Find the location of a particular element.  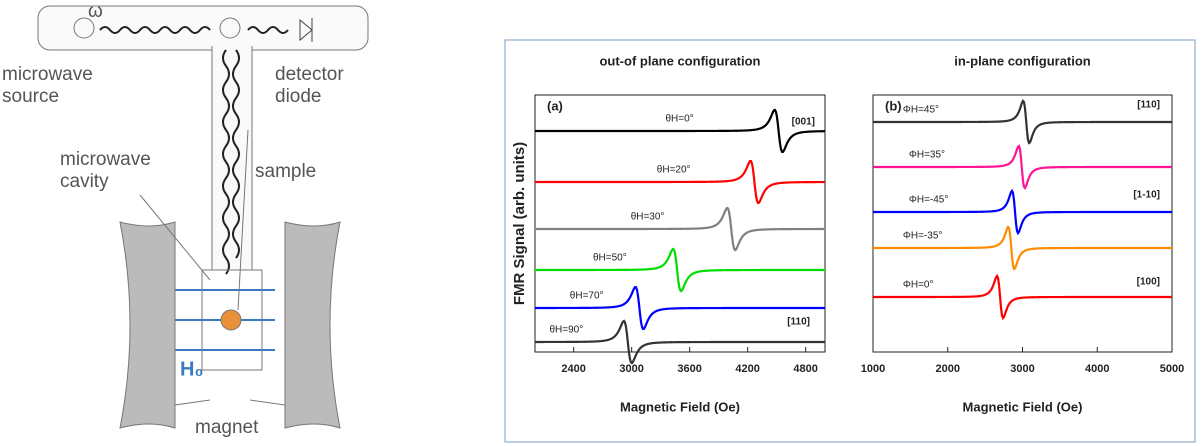

field-label: H₀ is located at coordinates (191, 369).